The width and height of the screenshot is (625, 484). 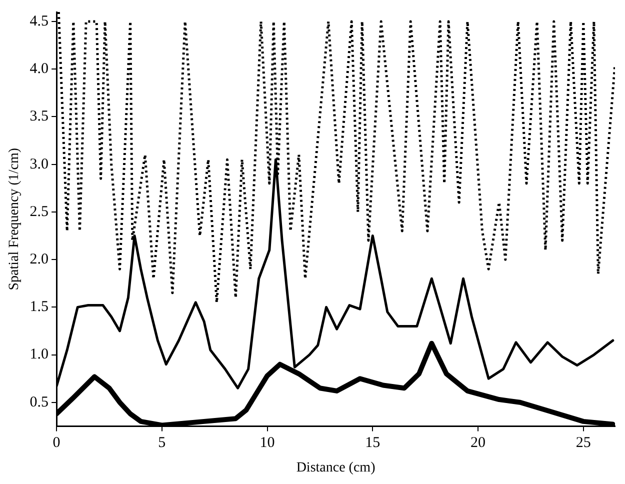 What do you see at coordinates (39, 260) in the screenshot?
I see `y-tick-label: 2.0` at bounding box center [39, 260].